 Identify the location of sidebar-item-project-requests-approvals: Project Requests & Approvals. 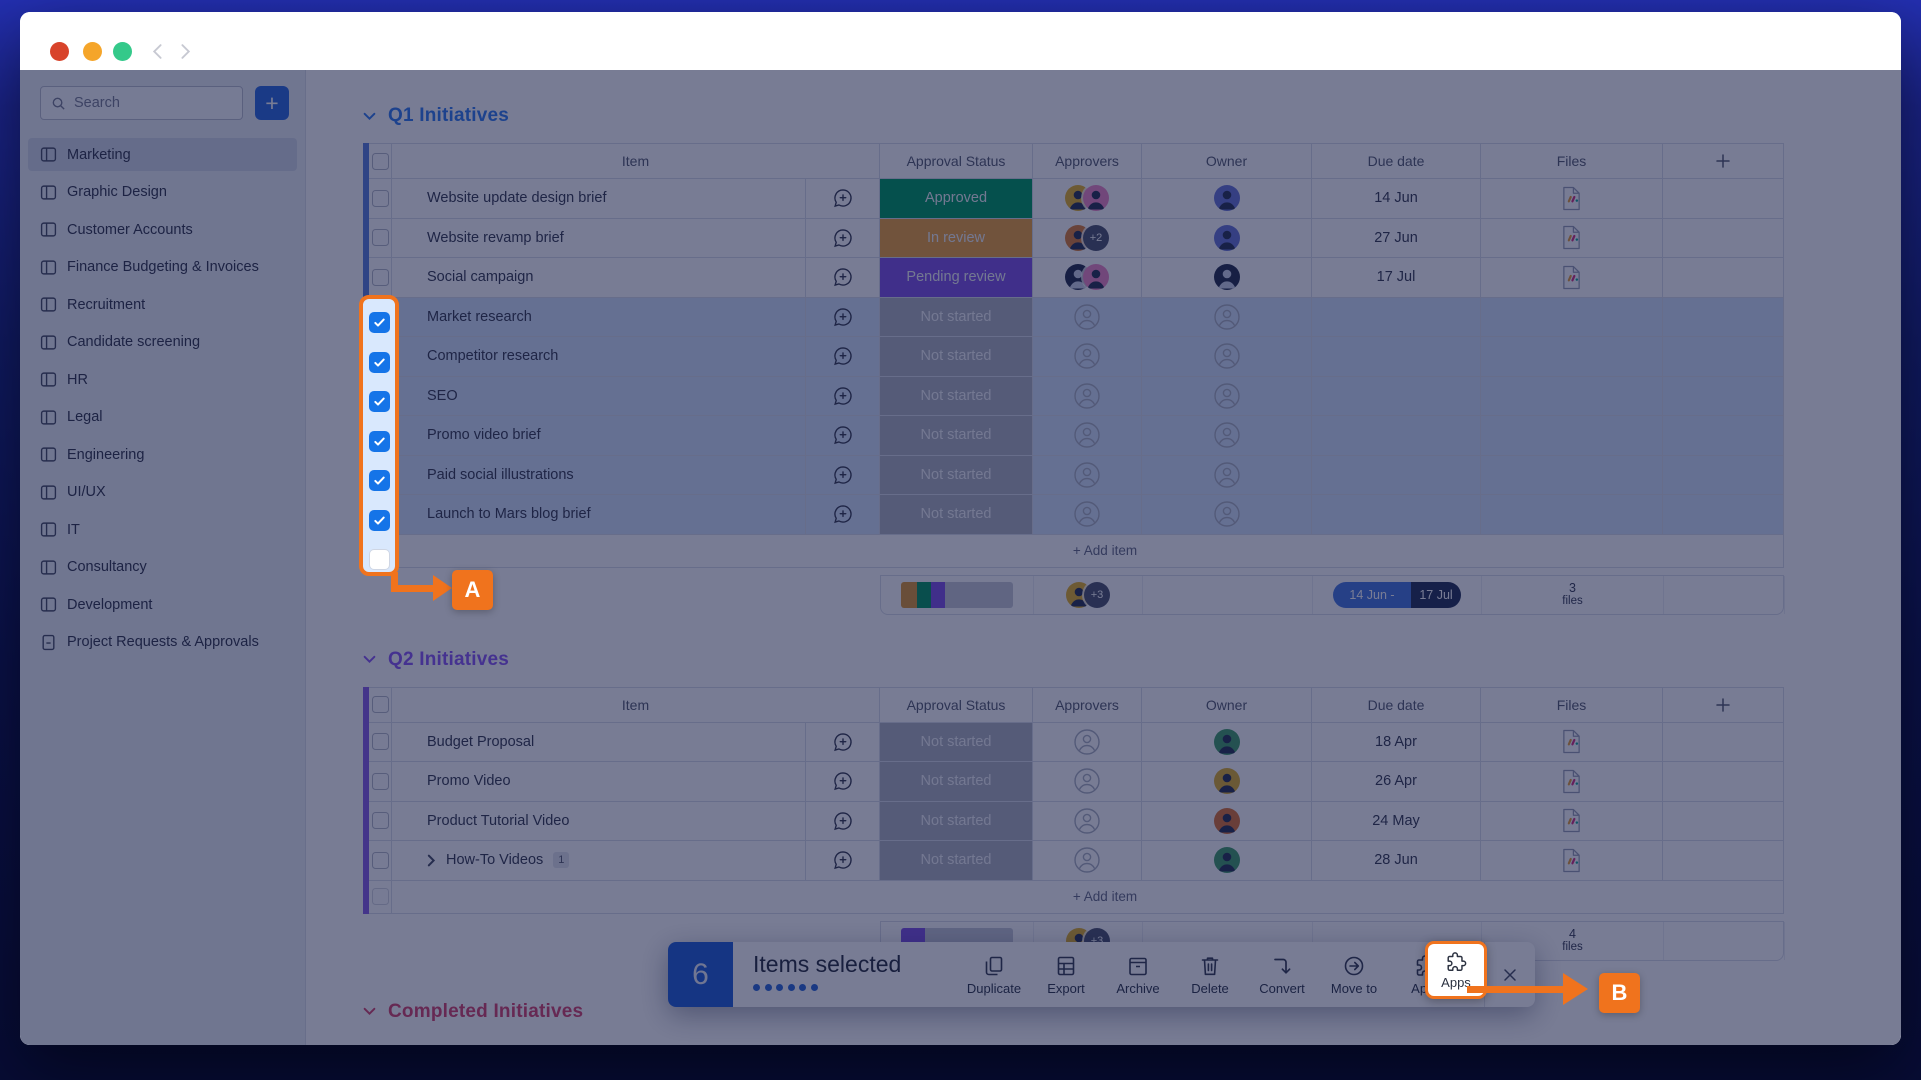
(162, 642).